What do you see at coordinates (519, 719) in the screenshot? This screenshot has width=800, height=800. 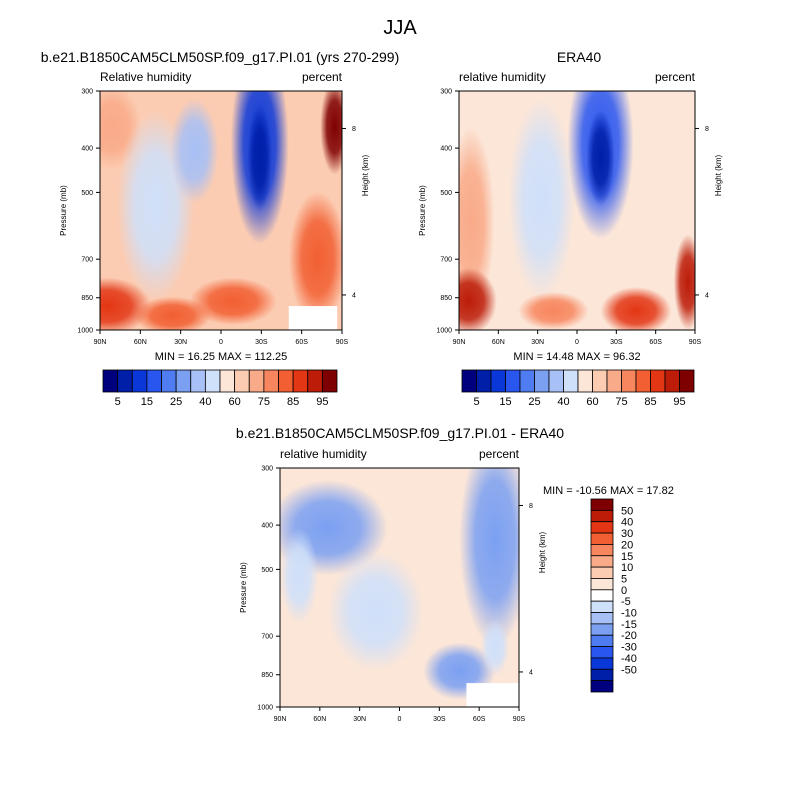 I see `x-tick-label: 90S` at bounding box center [519, 719].